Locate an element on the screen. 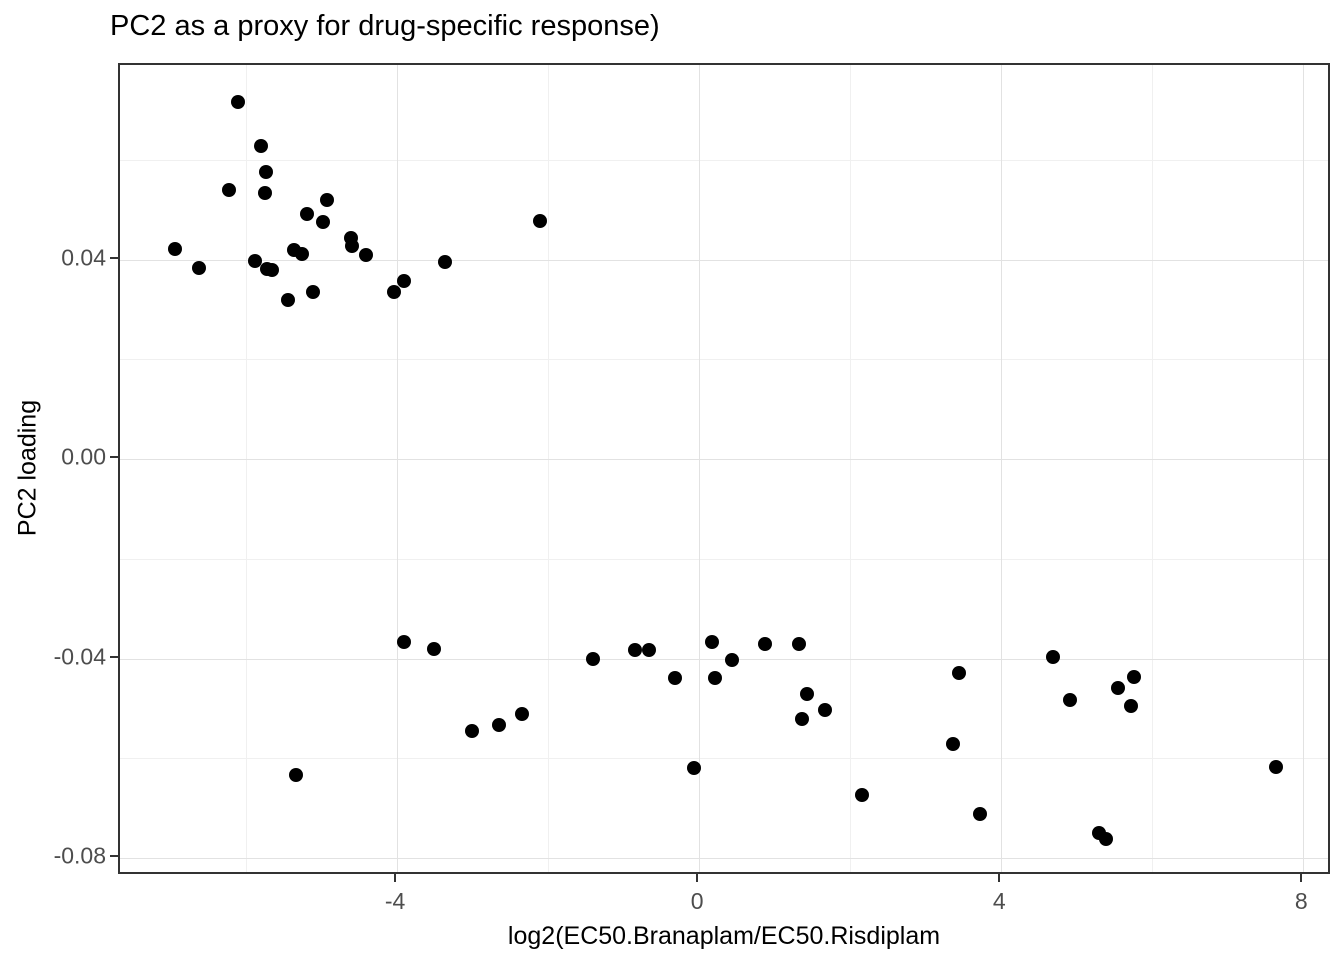 This screenshot has width=1344, height=960. y-tick-label: -0.04 is located at coordinates (79, 656).